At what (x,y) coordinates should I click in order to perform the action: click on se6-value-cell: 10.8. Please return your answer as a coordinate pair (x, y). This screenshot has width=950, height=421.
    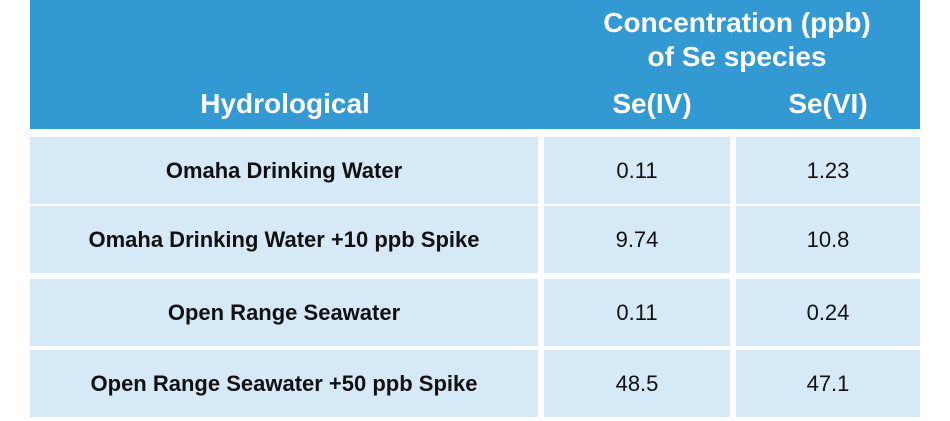
    Looking at the image, I should click on (828, 239).